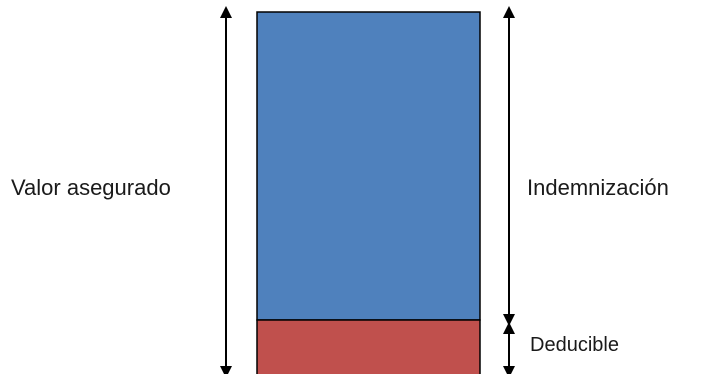  I want to click on indemnizacion-label: Indemnización, so click(598, 187).